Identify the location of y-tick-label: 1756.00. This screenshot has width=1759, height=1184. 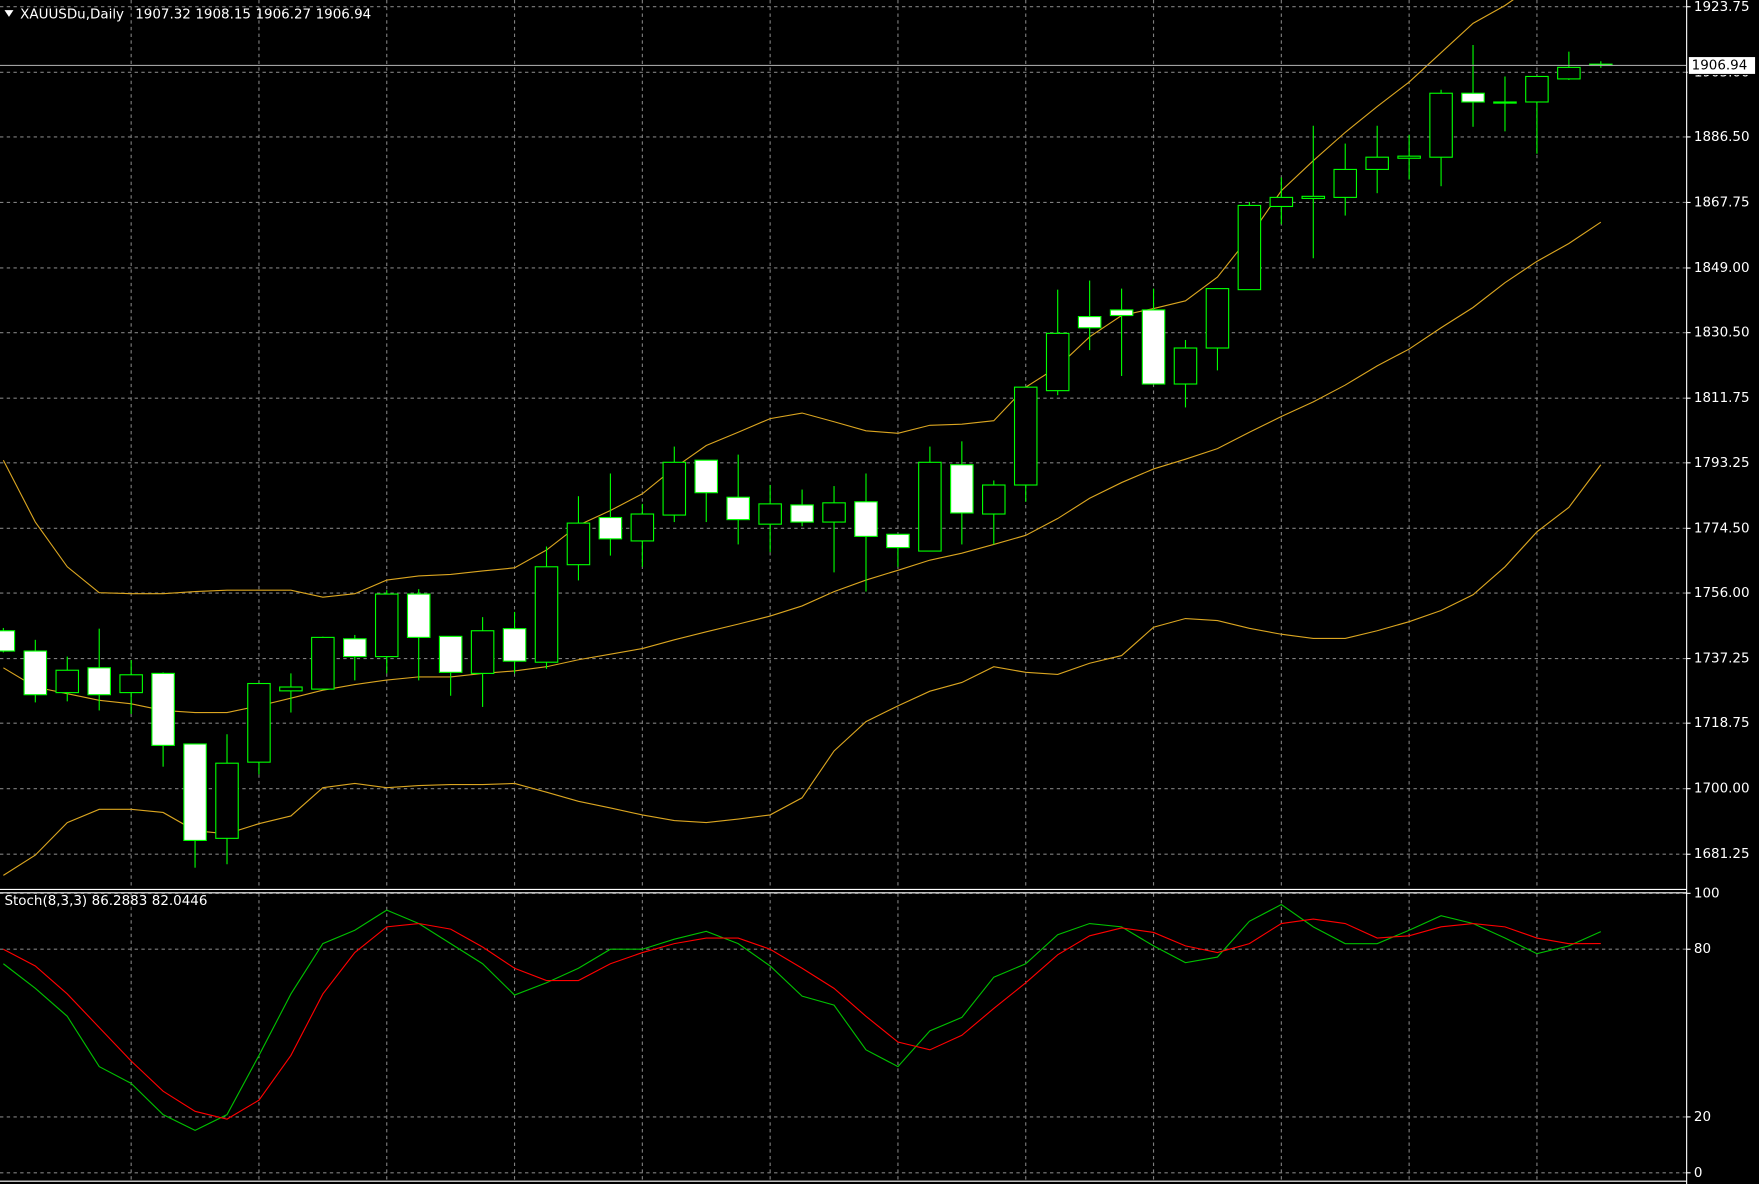
(1722, 593).